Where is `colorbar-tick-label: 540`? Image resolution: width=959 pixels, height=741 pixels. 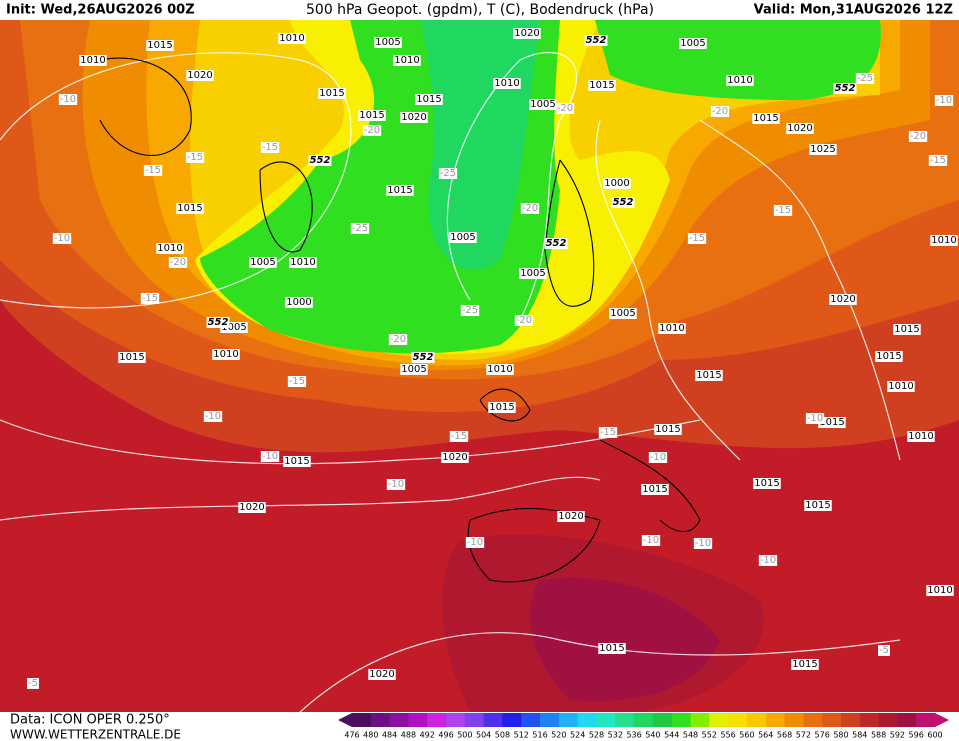 colorbar-tick-label: 540 is located at coordinates (652, 735).